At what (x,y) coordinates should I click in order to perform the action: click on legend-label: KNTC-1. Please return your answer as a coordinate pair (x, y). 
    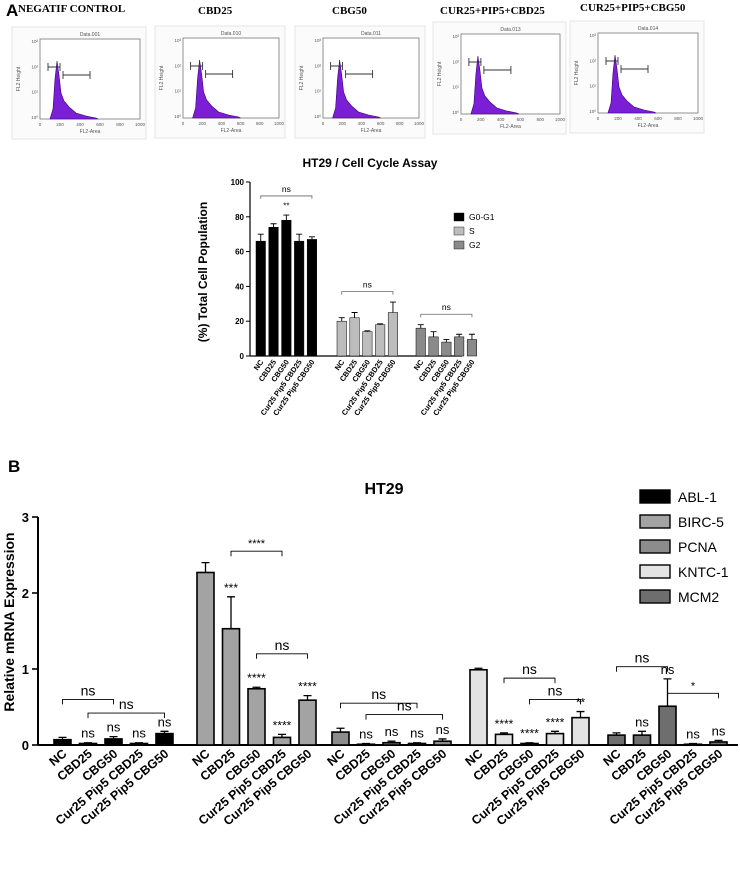
    Looking at the image, I should click on (703, 572).